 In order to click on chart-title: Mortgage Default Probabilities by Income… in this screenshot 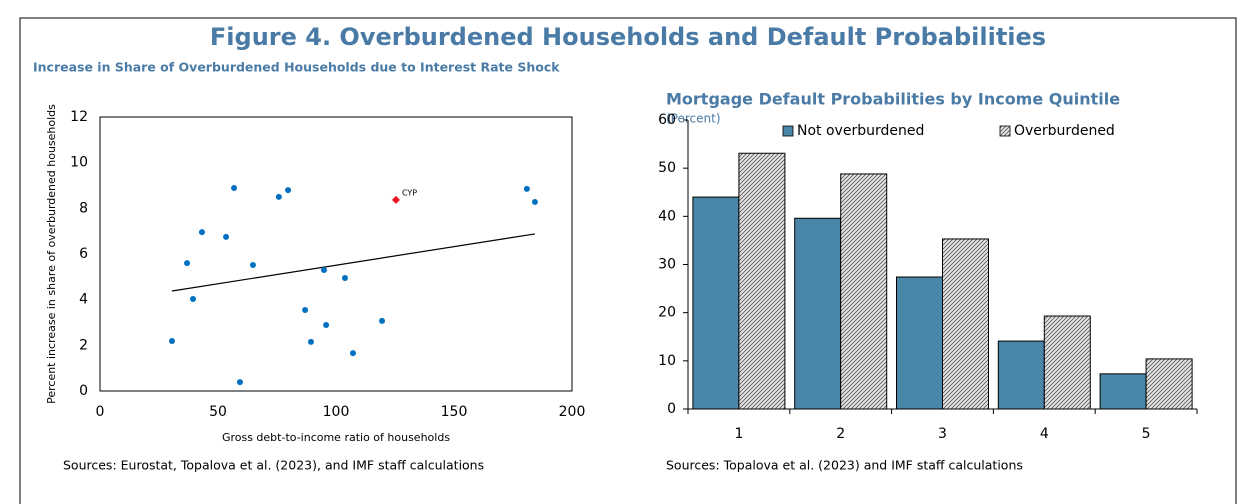, I will do `click(893, 99)`.